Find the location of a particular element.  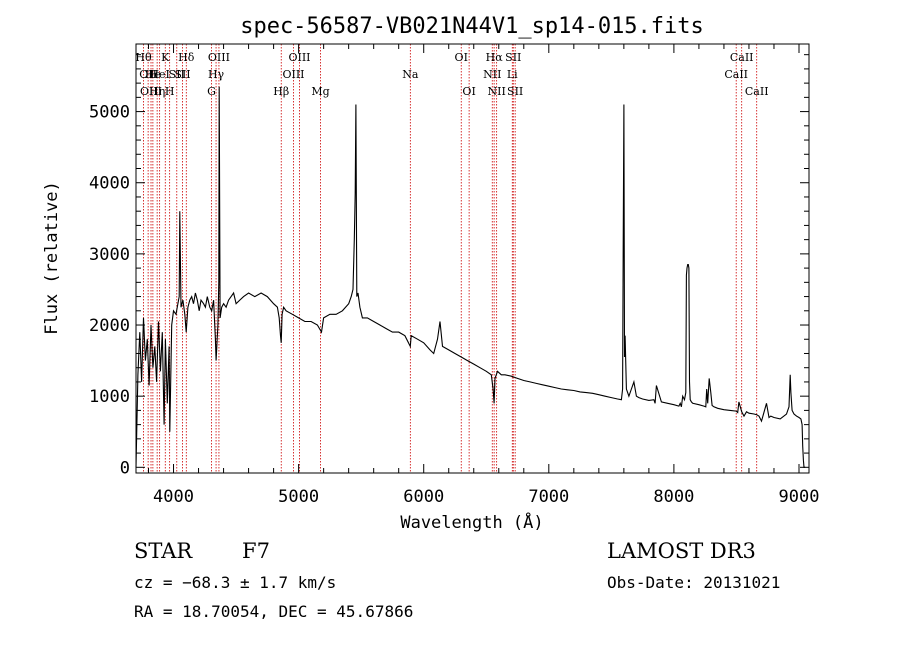

coordinates-text: RA = 18.70054, DEC = 45.67866 is located at coordinates (274, 611).